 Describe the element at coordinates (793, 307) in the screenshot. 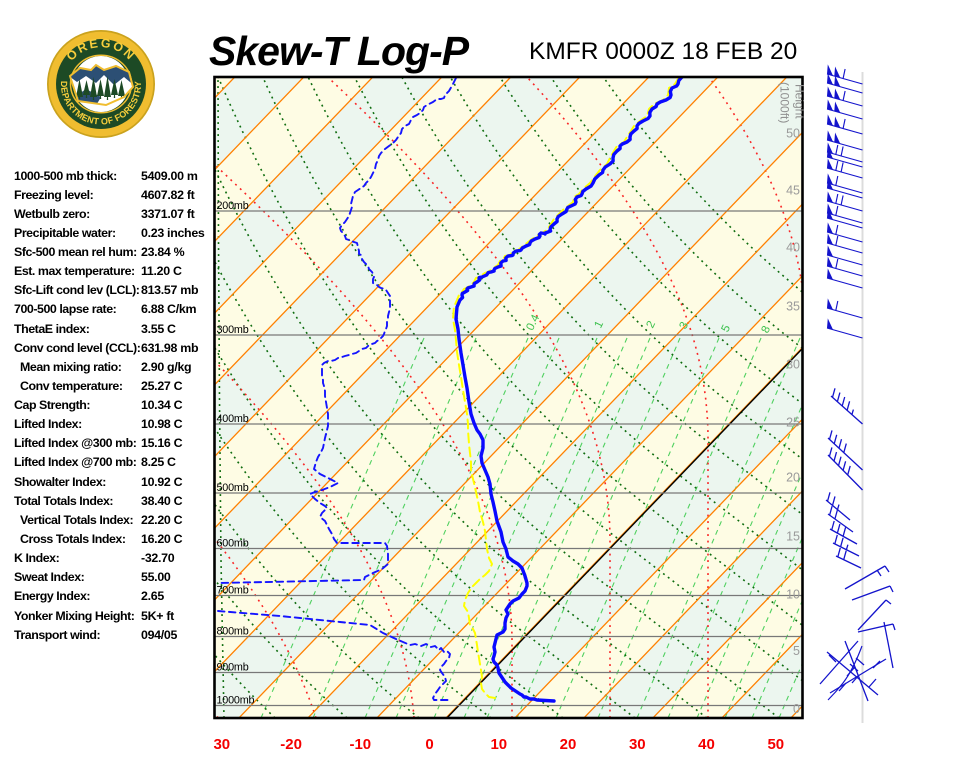

I see `svg-text: 35` at that location.